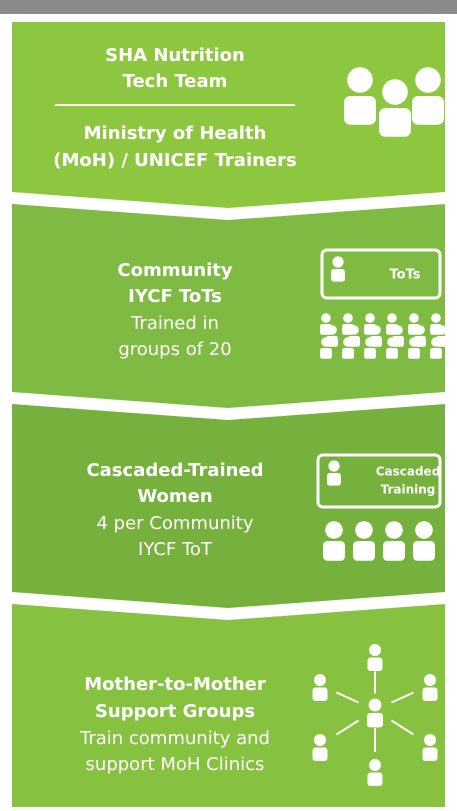 This screenshot has height=811, width=457. What do you see at coordinates (174, 738) in the screenshot?
I see `text-line: Train community and` at bounding box center [174, 738].